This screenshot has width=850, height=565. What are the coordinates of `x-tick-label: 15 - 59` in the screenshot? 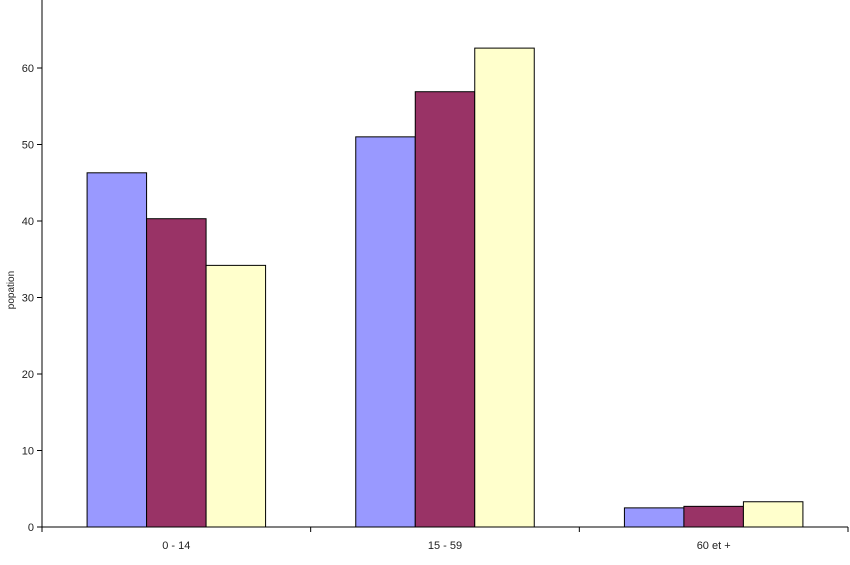 It's located at (445, 546).